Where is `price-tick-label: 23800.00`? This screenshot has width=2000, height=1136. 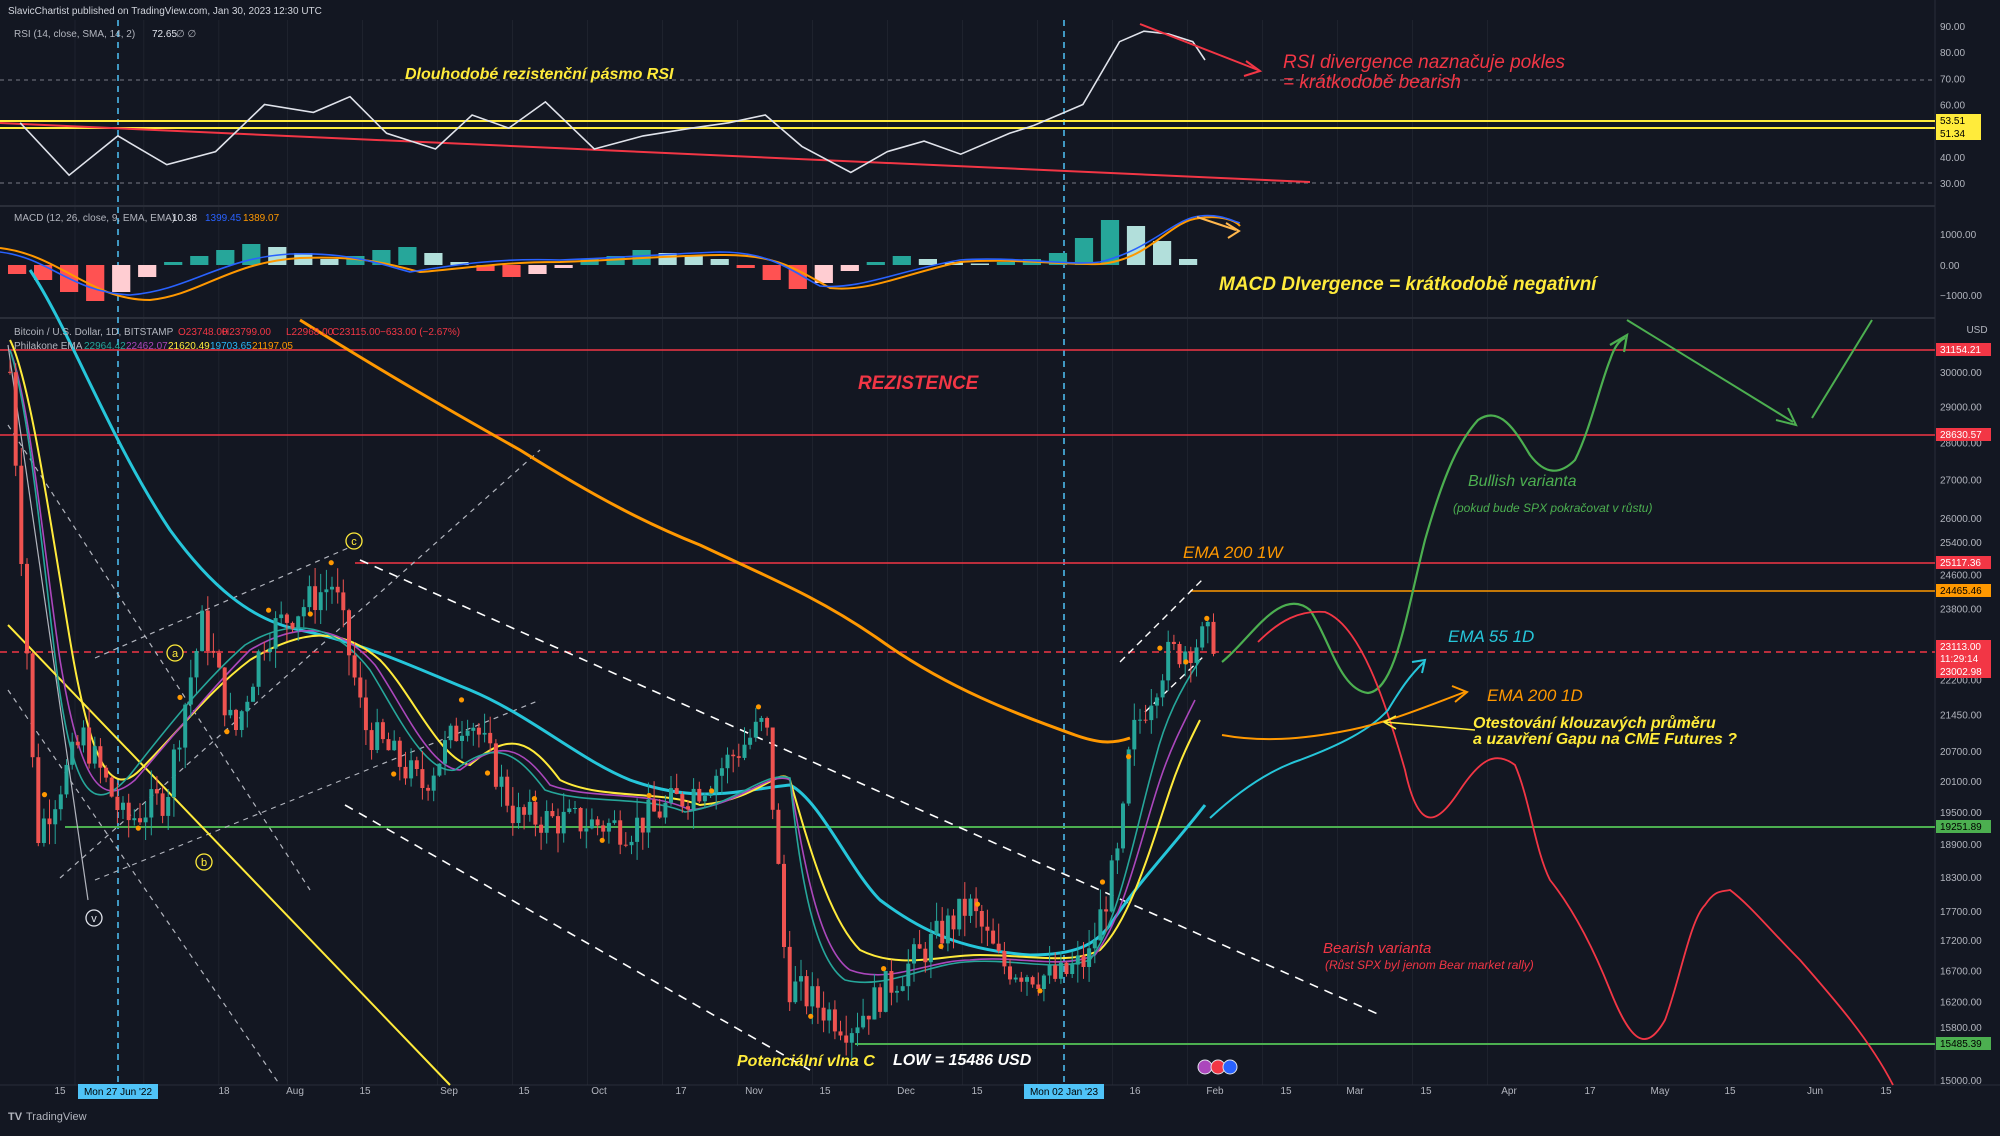 price-tick-label: 23800.00 is located at coordinates (1961, 609).